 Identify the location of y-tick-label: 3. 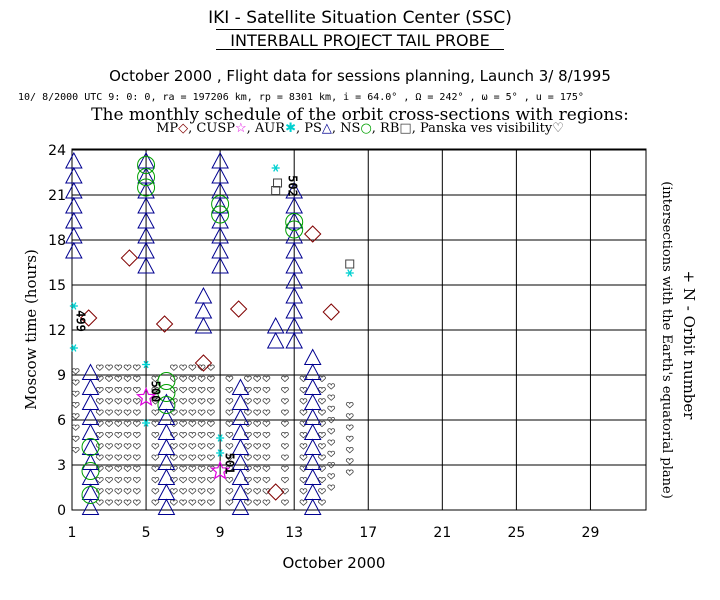
(61, 466).